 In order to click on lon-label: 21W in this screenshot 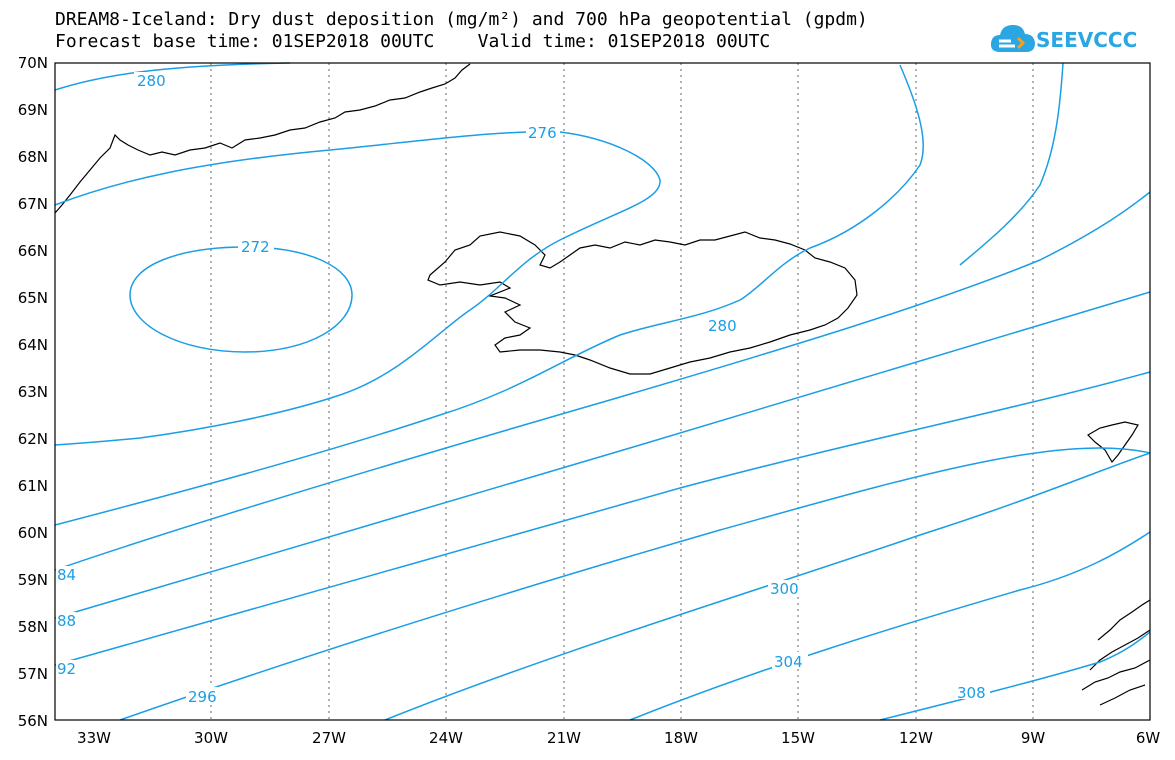, I will do `click(564, 738)`.